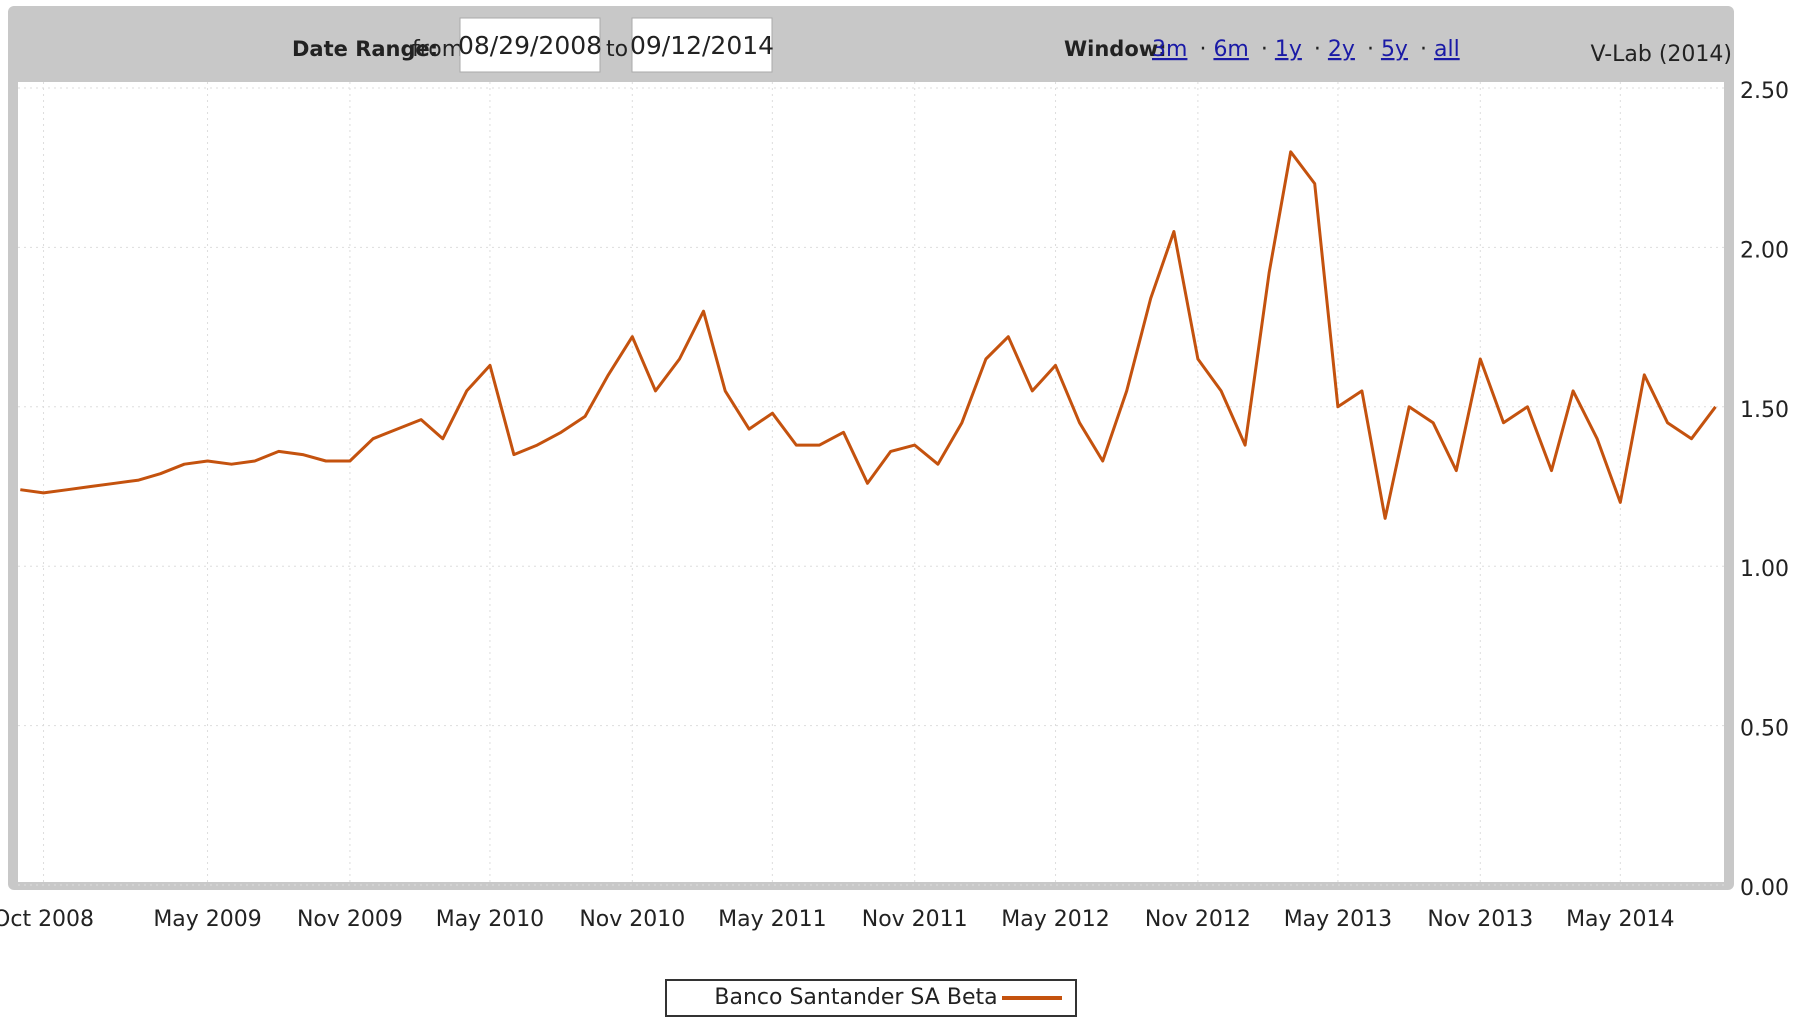 This screenshot has width=1804, height=1017. What do you see at coordinates (915, 919) in the screenshot?
I see `x-tick-label: Nov 2011` at bounding box center [915, 919].